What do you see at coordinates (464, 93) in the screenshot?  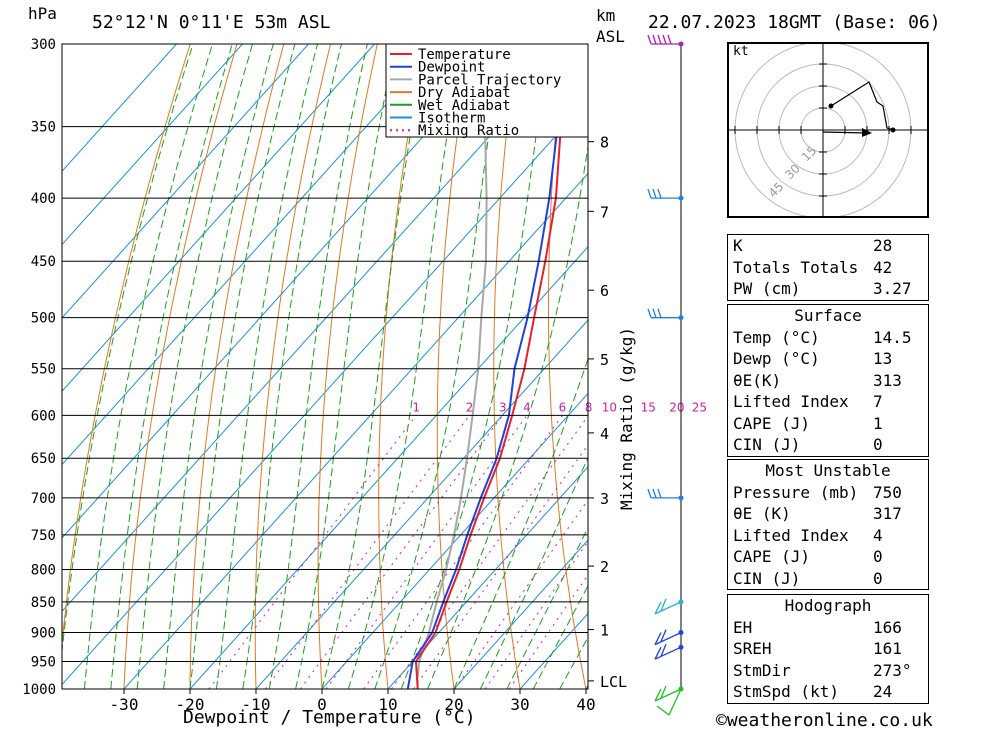 I see `legend-label: Dry Adiabat` at bounding box center [464, 93].